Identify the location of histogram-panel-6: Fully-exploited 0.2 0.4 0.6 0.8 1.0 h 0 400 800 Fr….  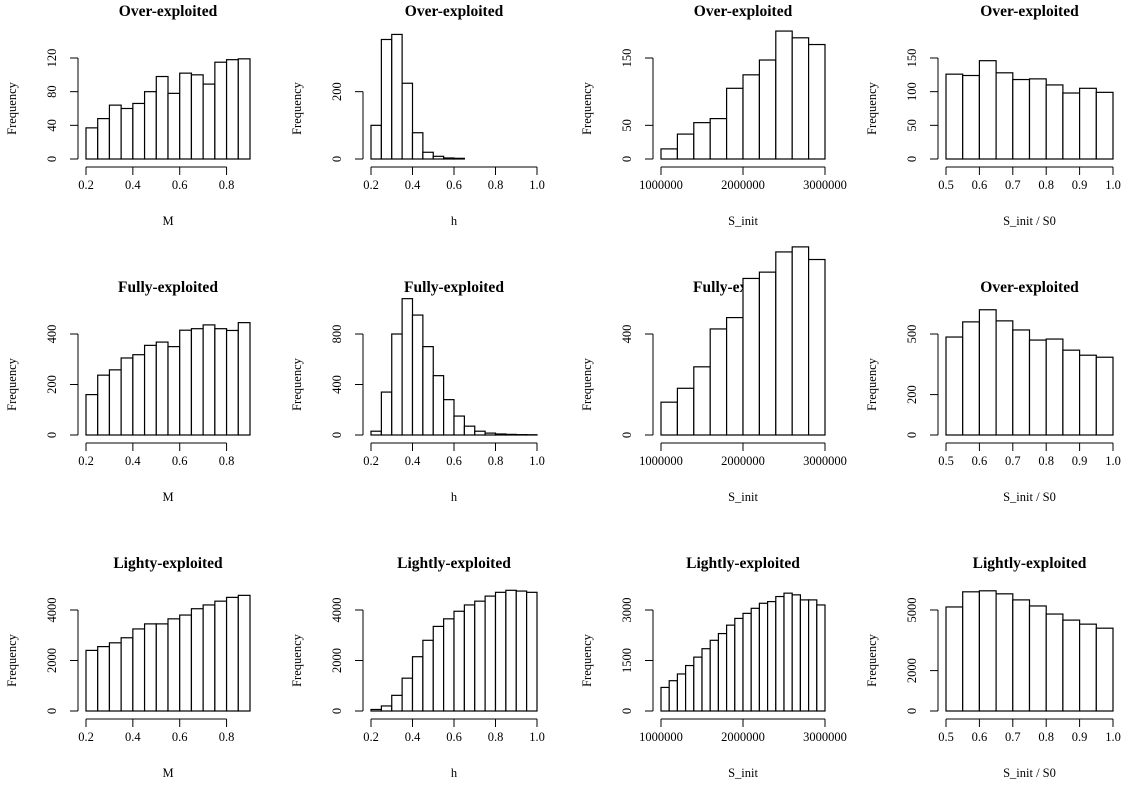
(417, 391).